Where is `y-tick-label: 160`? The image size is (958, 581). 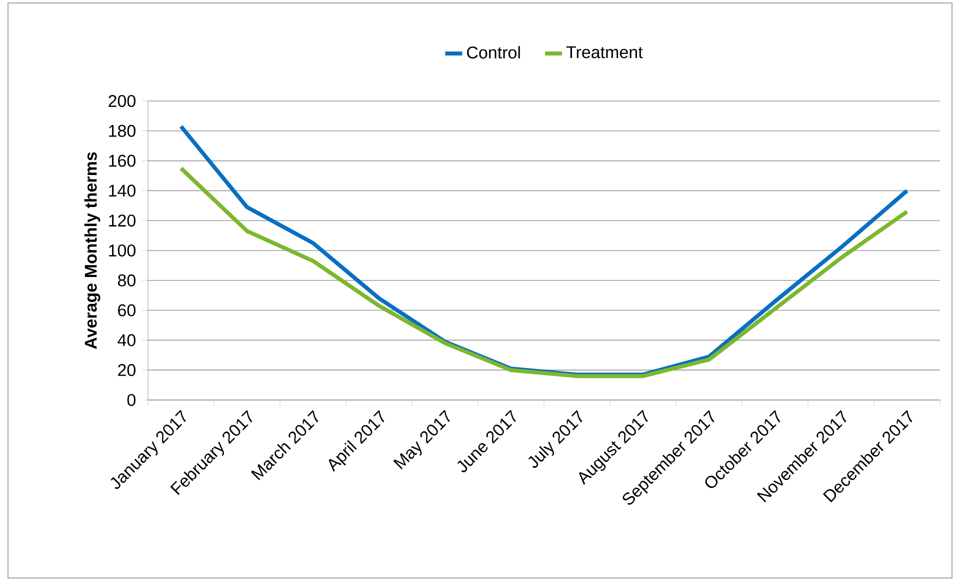
y-tick-label: 160 is located at coordinates (122, 160).